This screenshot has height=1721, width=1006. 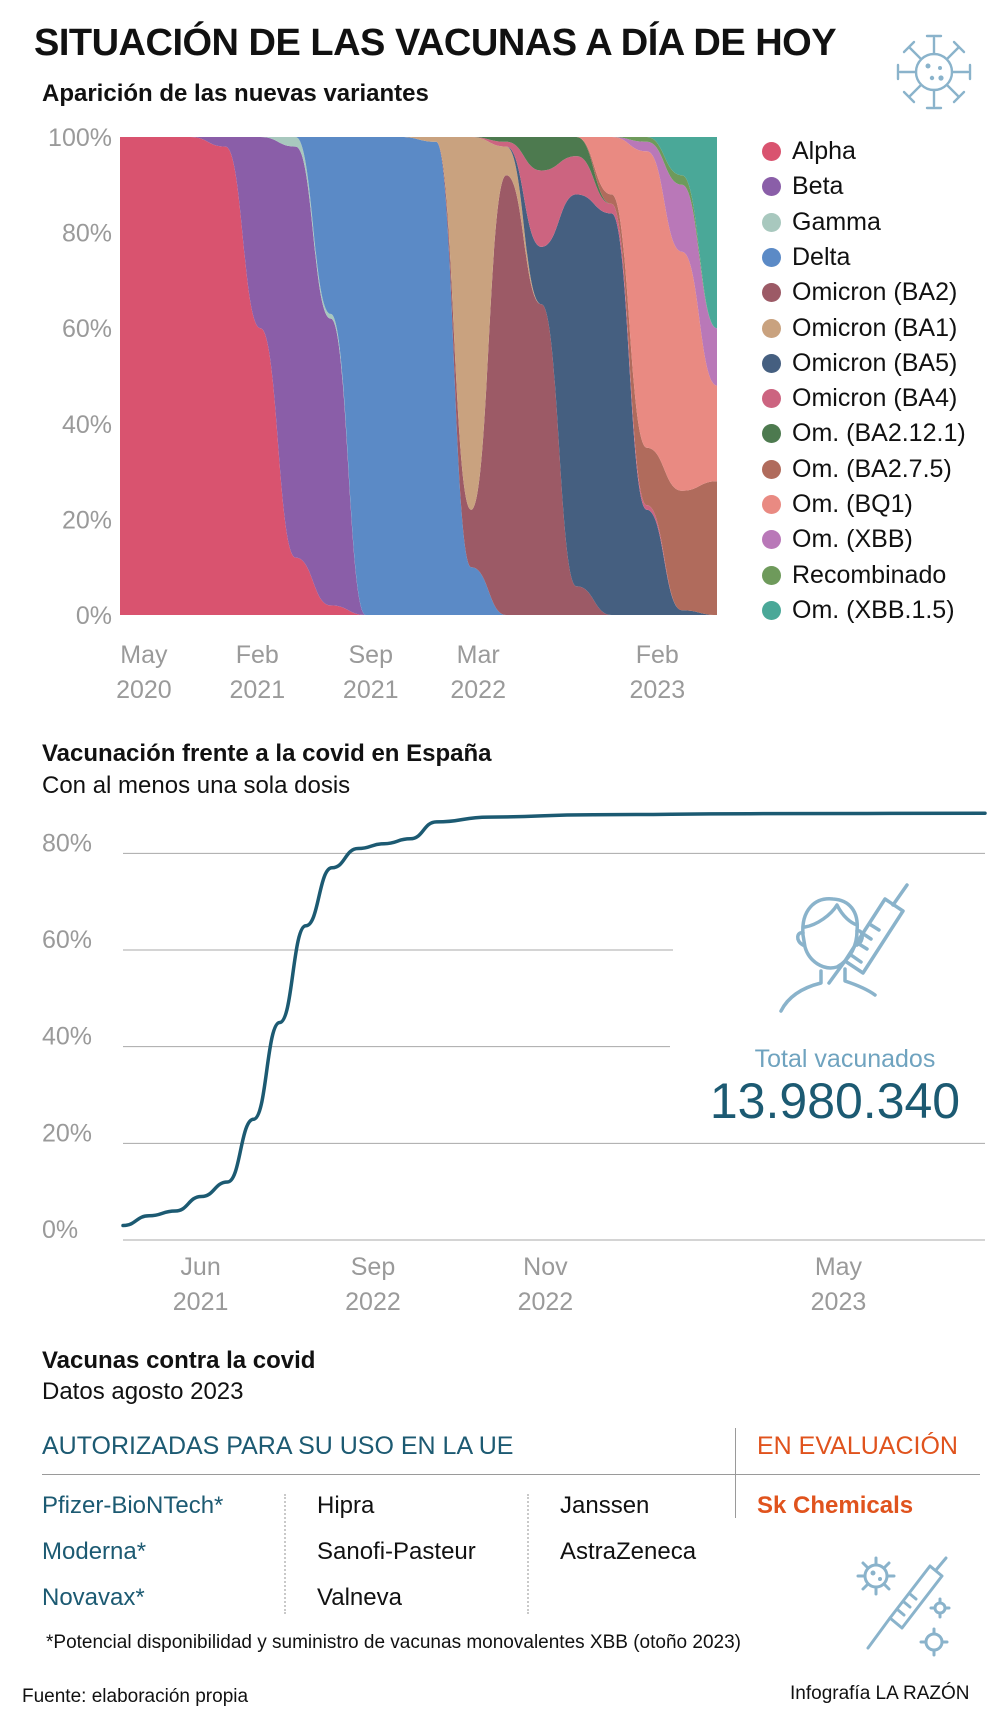 I want to click on x-tick-month: Jun, so click(x=200, y=1267).